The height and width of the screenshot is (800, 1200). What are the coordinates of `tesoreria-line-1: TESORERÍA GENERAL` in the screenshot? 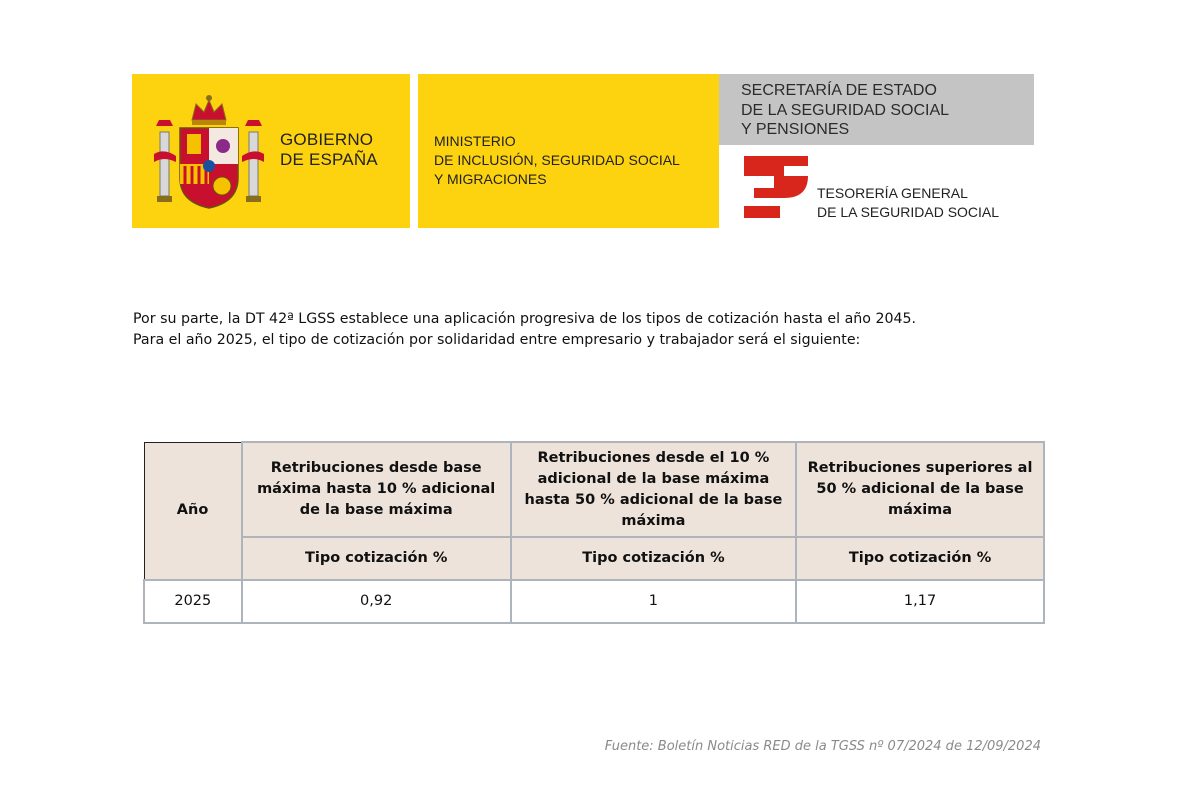 It's located at (892, 193).